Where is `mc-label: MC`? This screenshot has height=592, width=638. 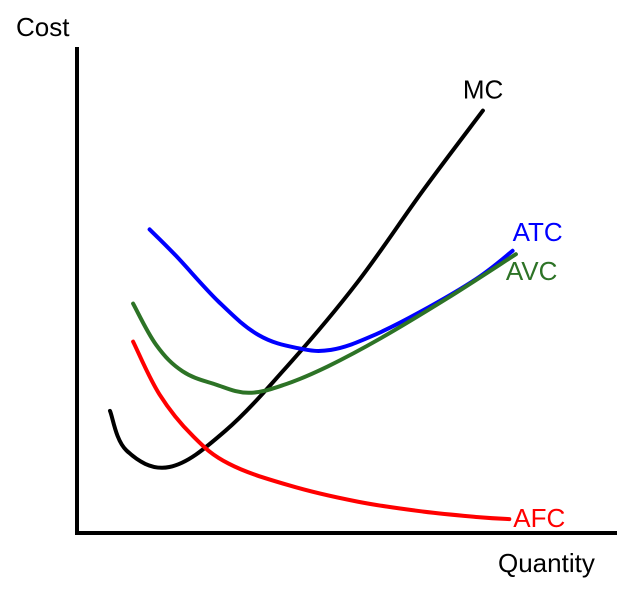
mc-label: MC is located at coordinates (483, 90).